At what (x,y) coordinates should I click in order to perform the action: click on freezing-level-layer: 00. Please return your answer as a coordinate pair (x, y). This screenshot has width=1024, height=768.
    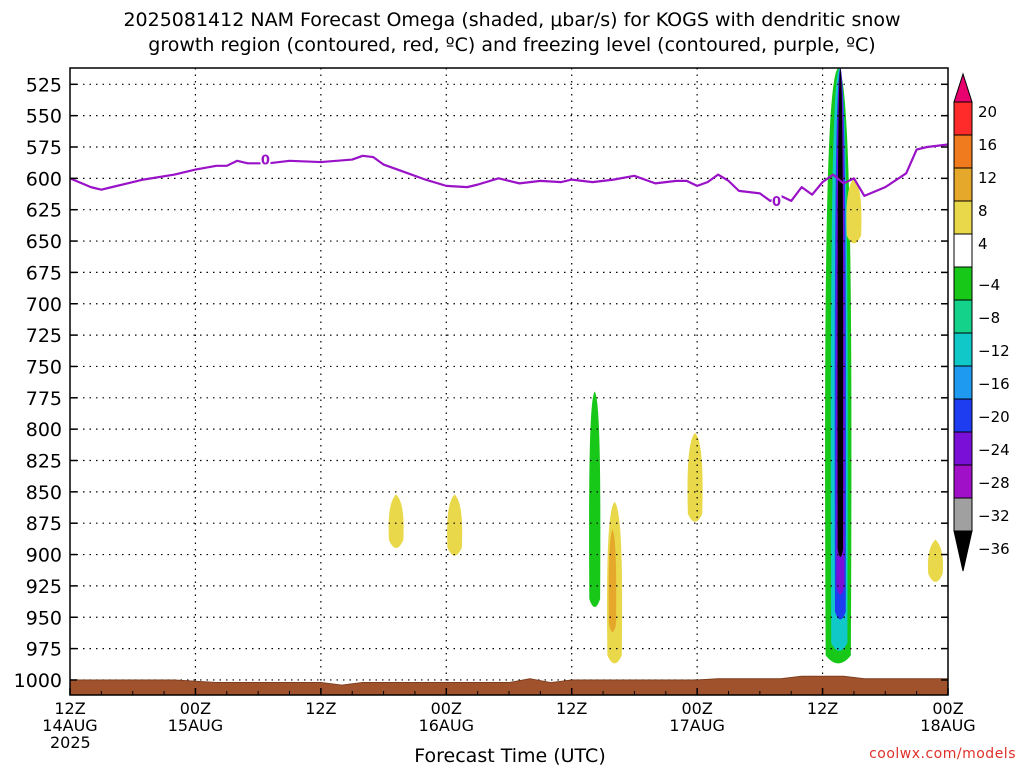
    Looking at the image, I should click on (509, 176).